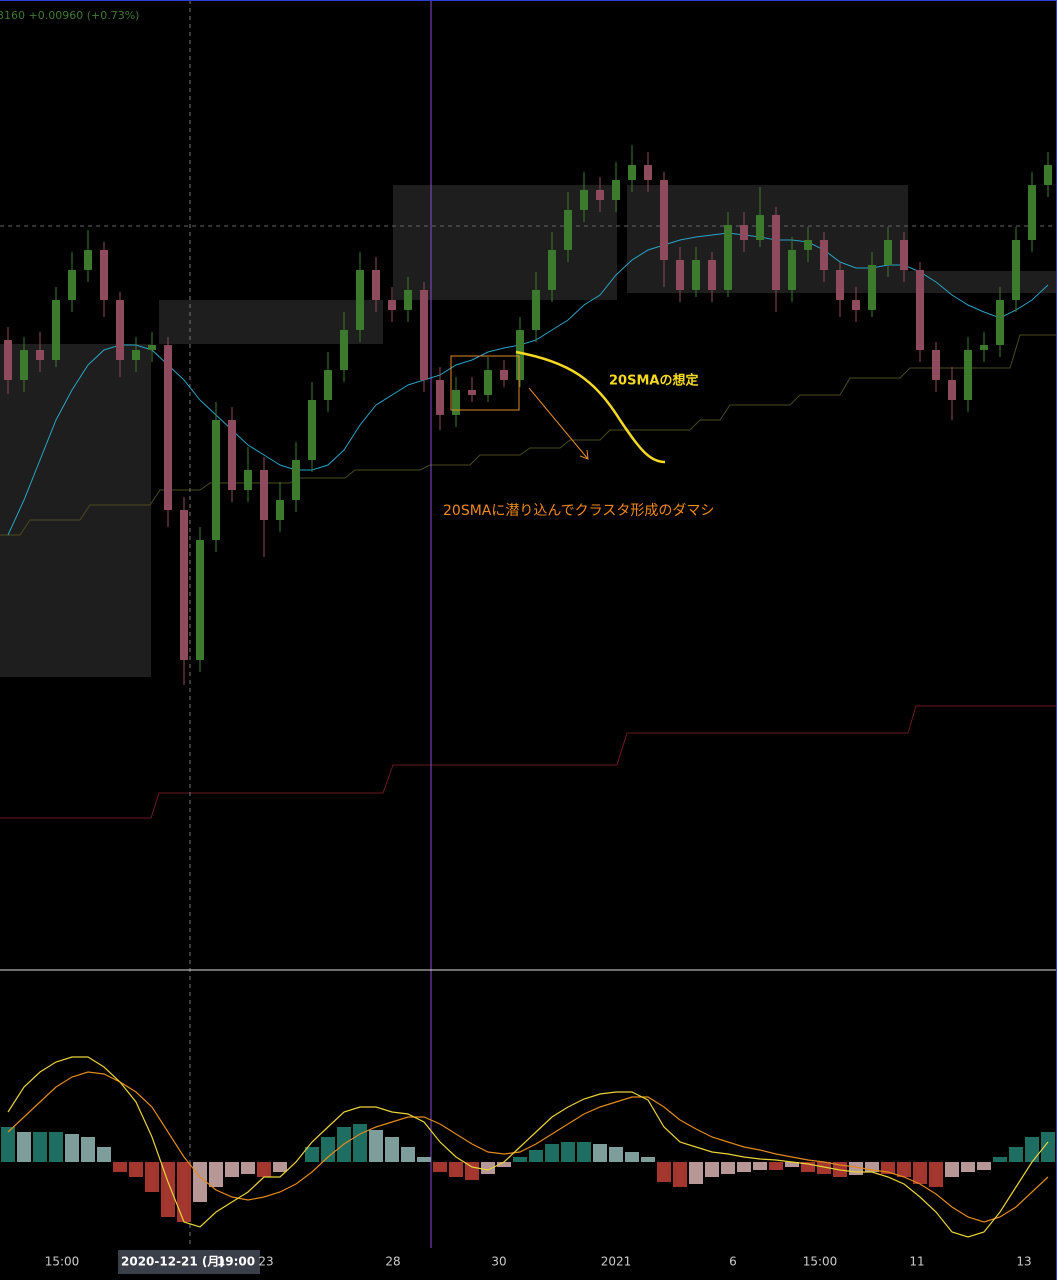 The image size is (1057, 1280). What do you see at coordinates (498, 1262) in the screenshot?
I see `x-tick-label: 30` at bounding box center [498, 1262].